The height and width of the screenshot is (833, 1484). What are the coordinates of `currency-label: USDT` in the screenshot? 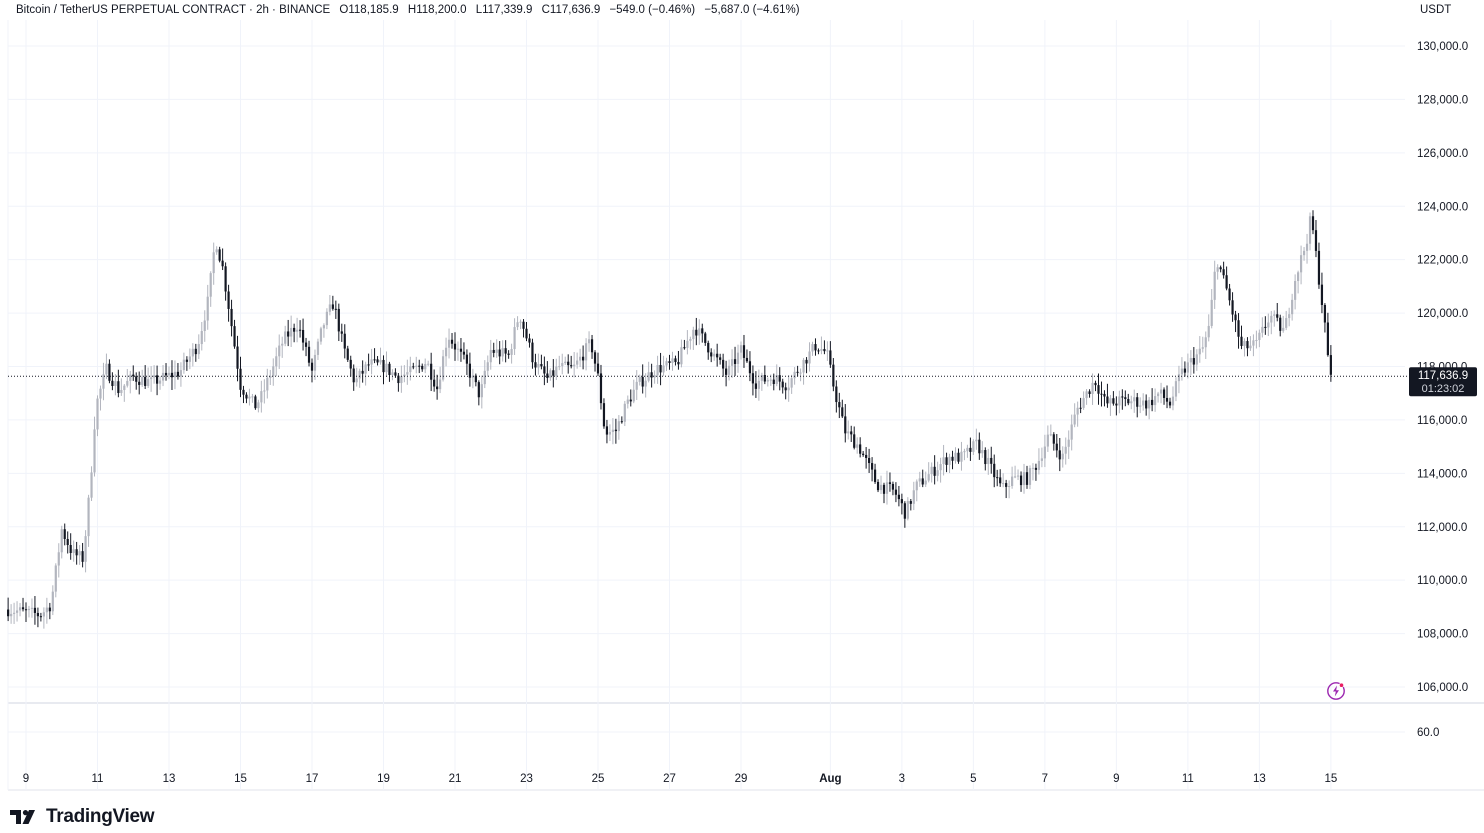 It's located at (1436, 10).